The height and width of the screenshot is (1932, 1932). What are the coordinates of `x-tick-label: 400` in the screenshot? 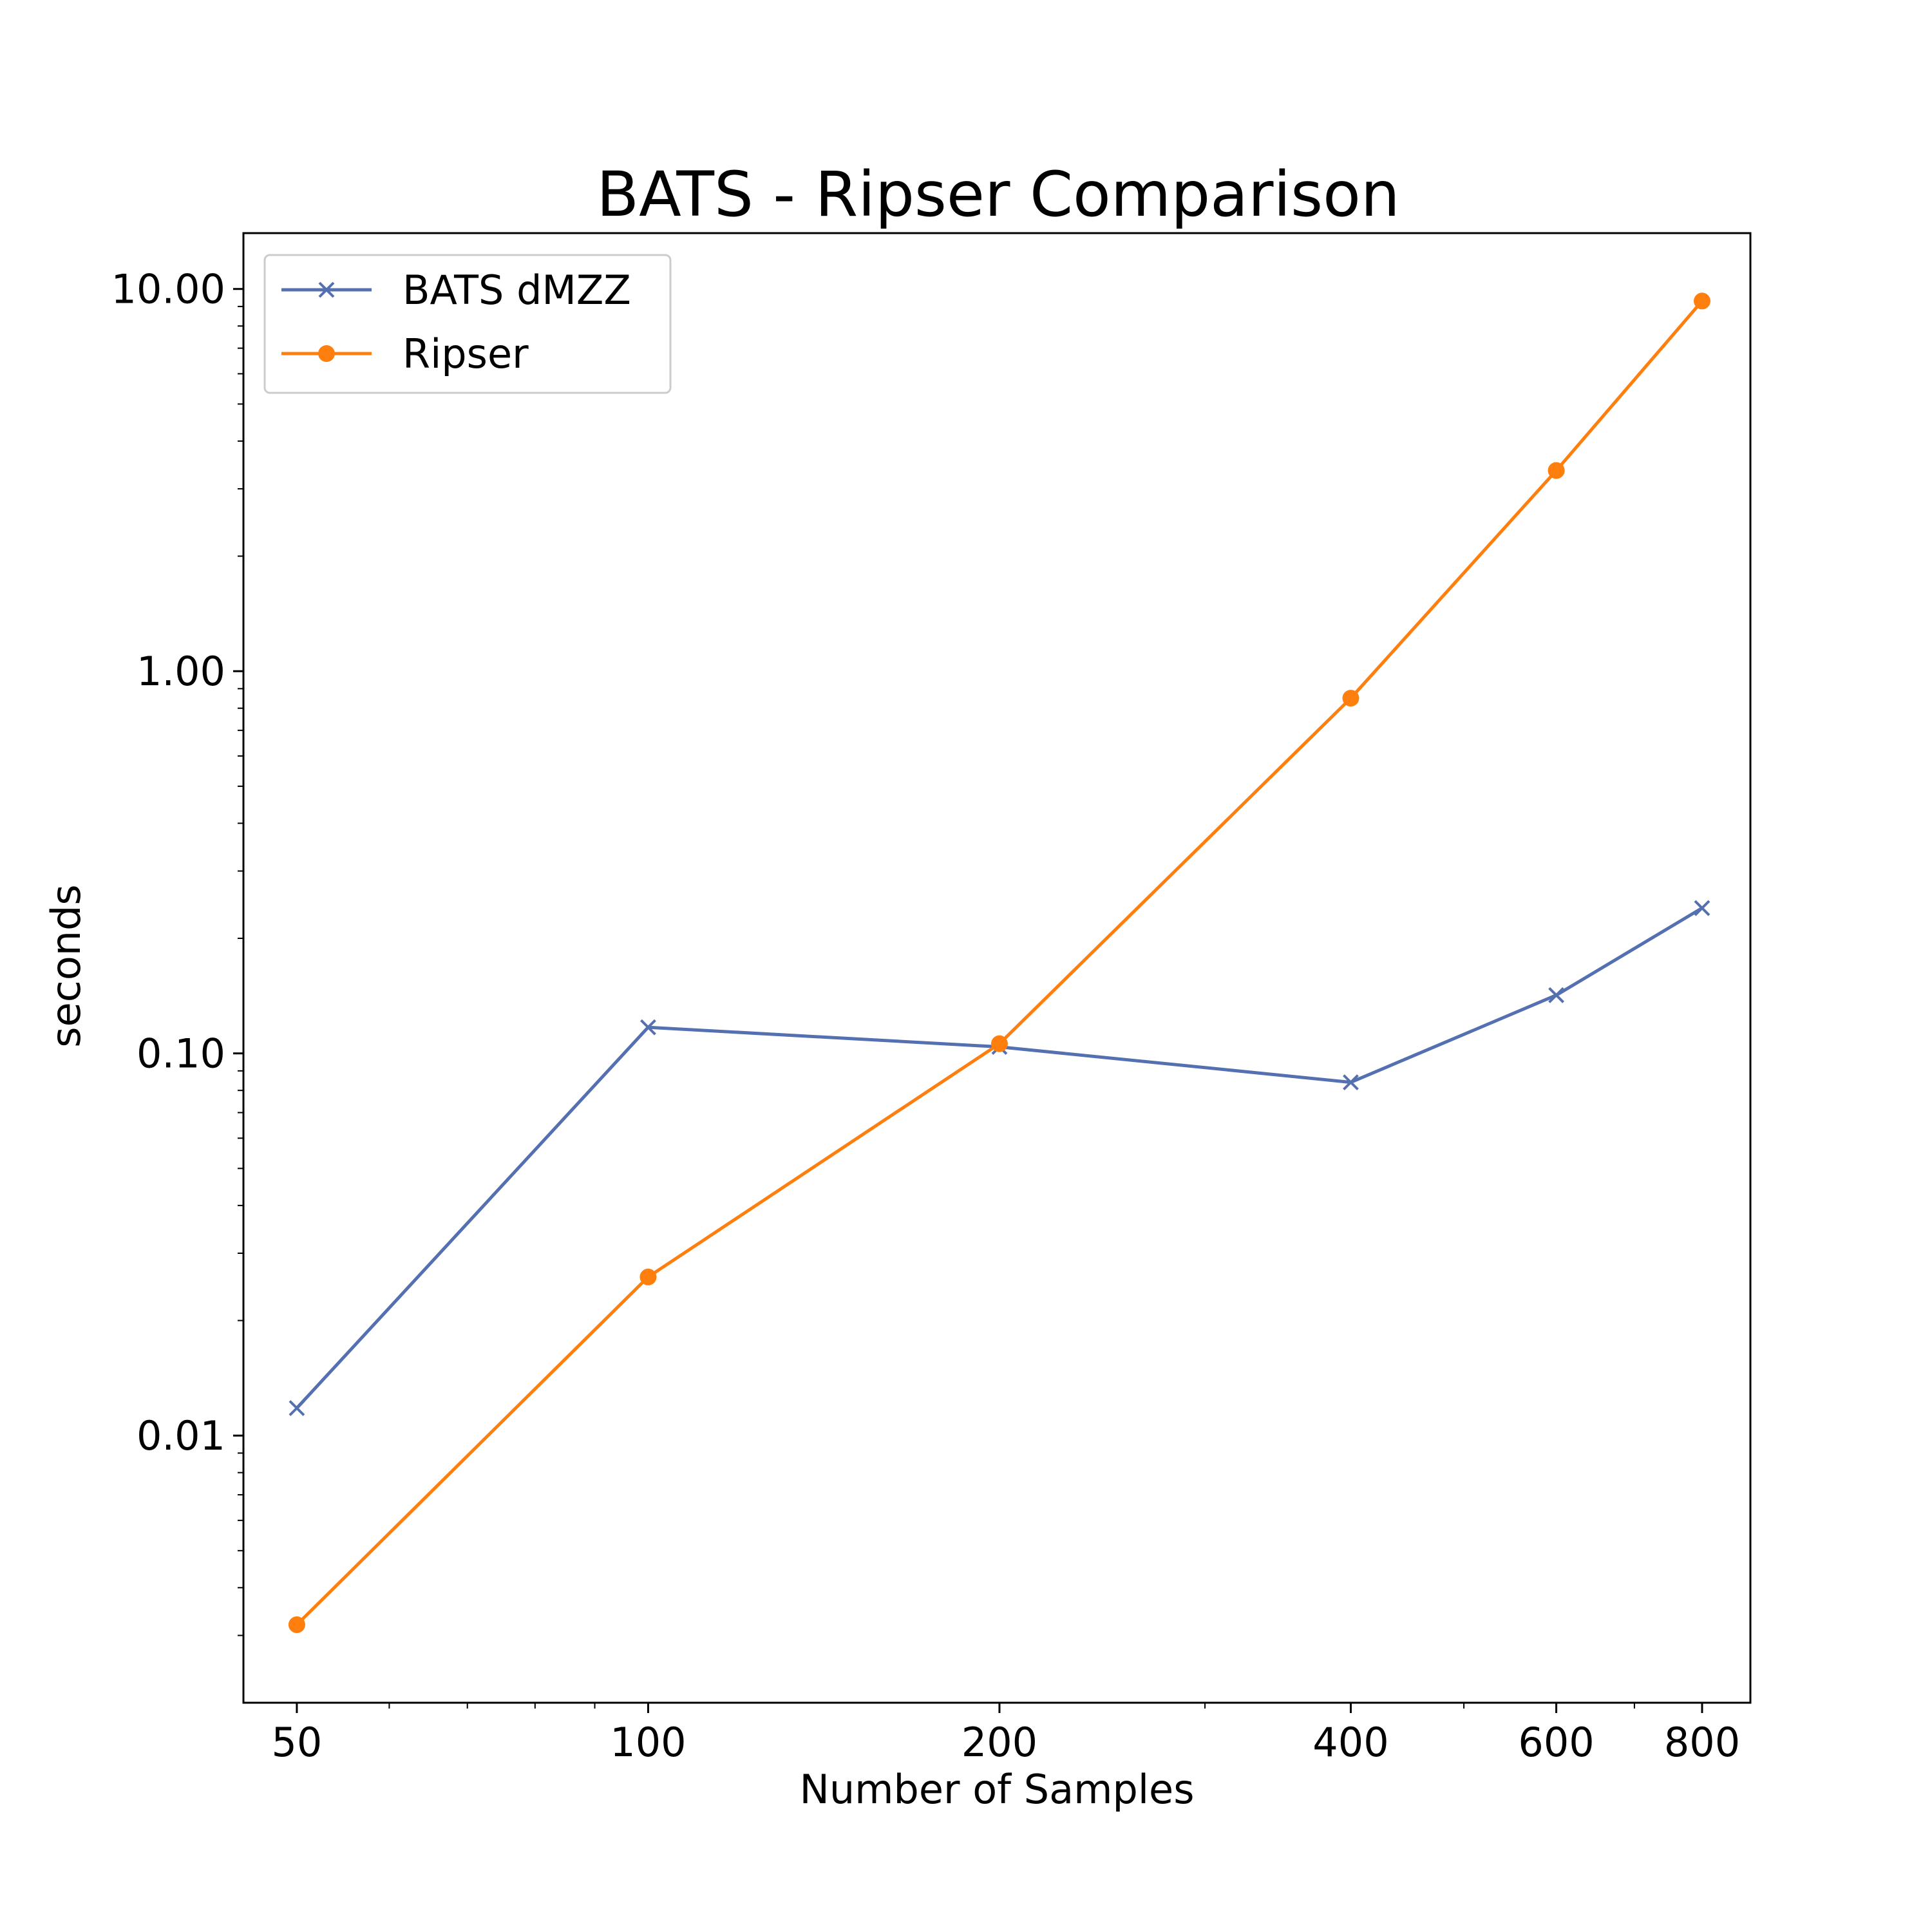 It's located at (1350, 1742).